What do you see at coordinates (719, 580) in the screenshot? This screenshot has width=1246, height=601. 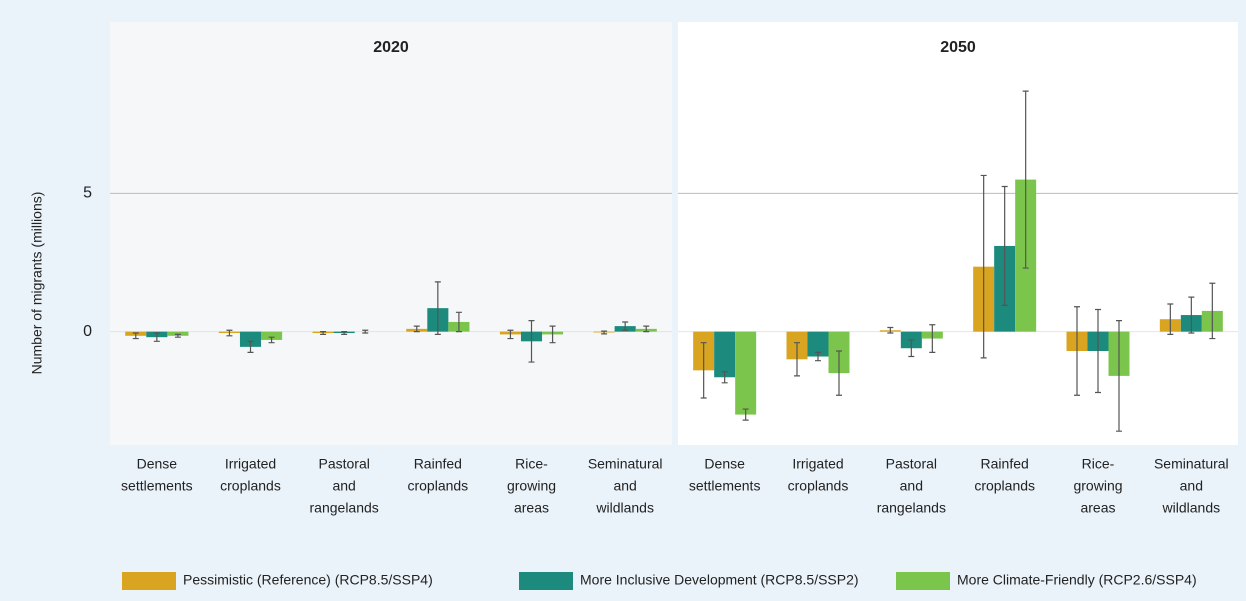 I see `legend-label: More Inclusive Development (RCP8.5/SSP2)` at bounding box center [719, 580].